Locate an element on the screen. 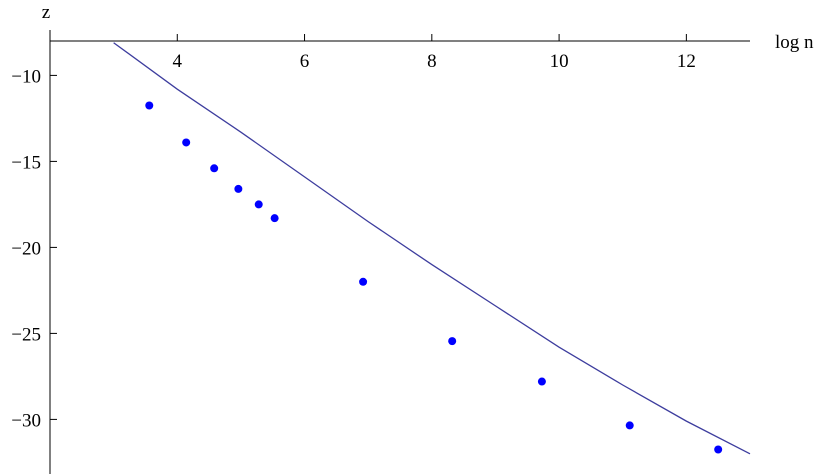  y-tick-label: −30 is located at coordinates (26, 420).